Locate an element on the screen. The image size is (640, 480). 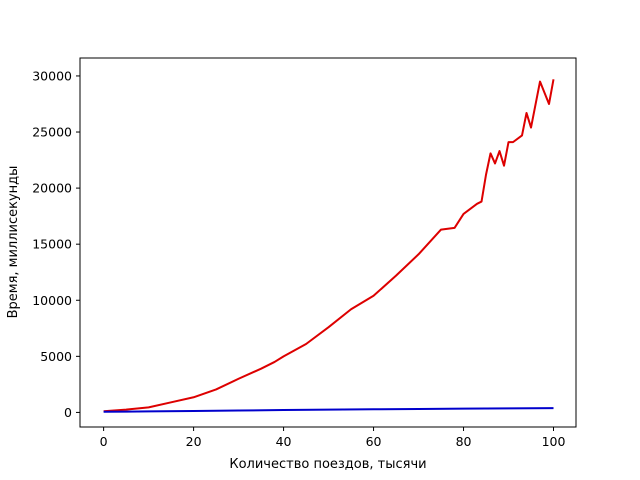
y-tick-label: 20000 is located at coordinates (52, 188).